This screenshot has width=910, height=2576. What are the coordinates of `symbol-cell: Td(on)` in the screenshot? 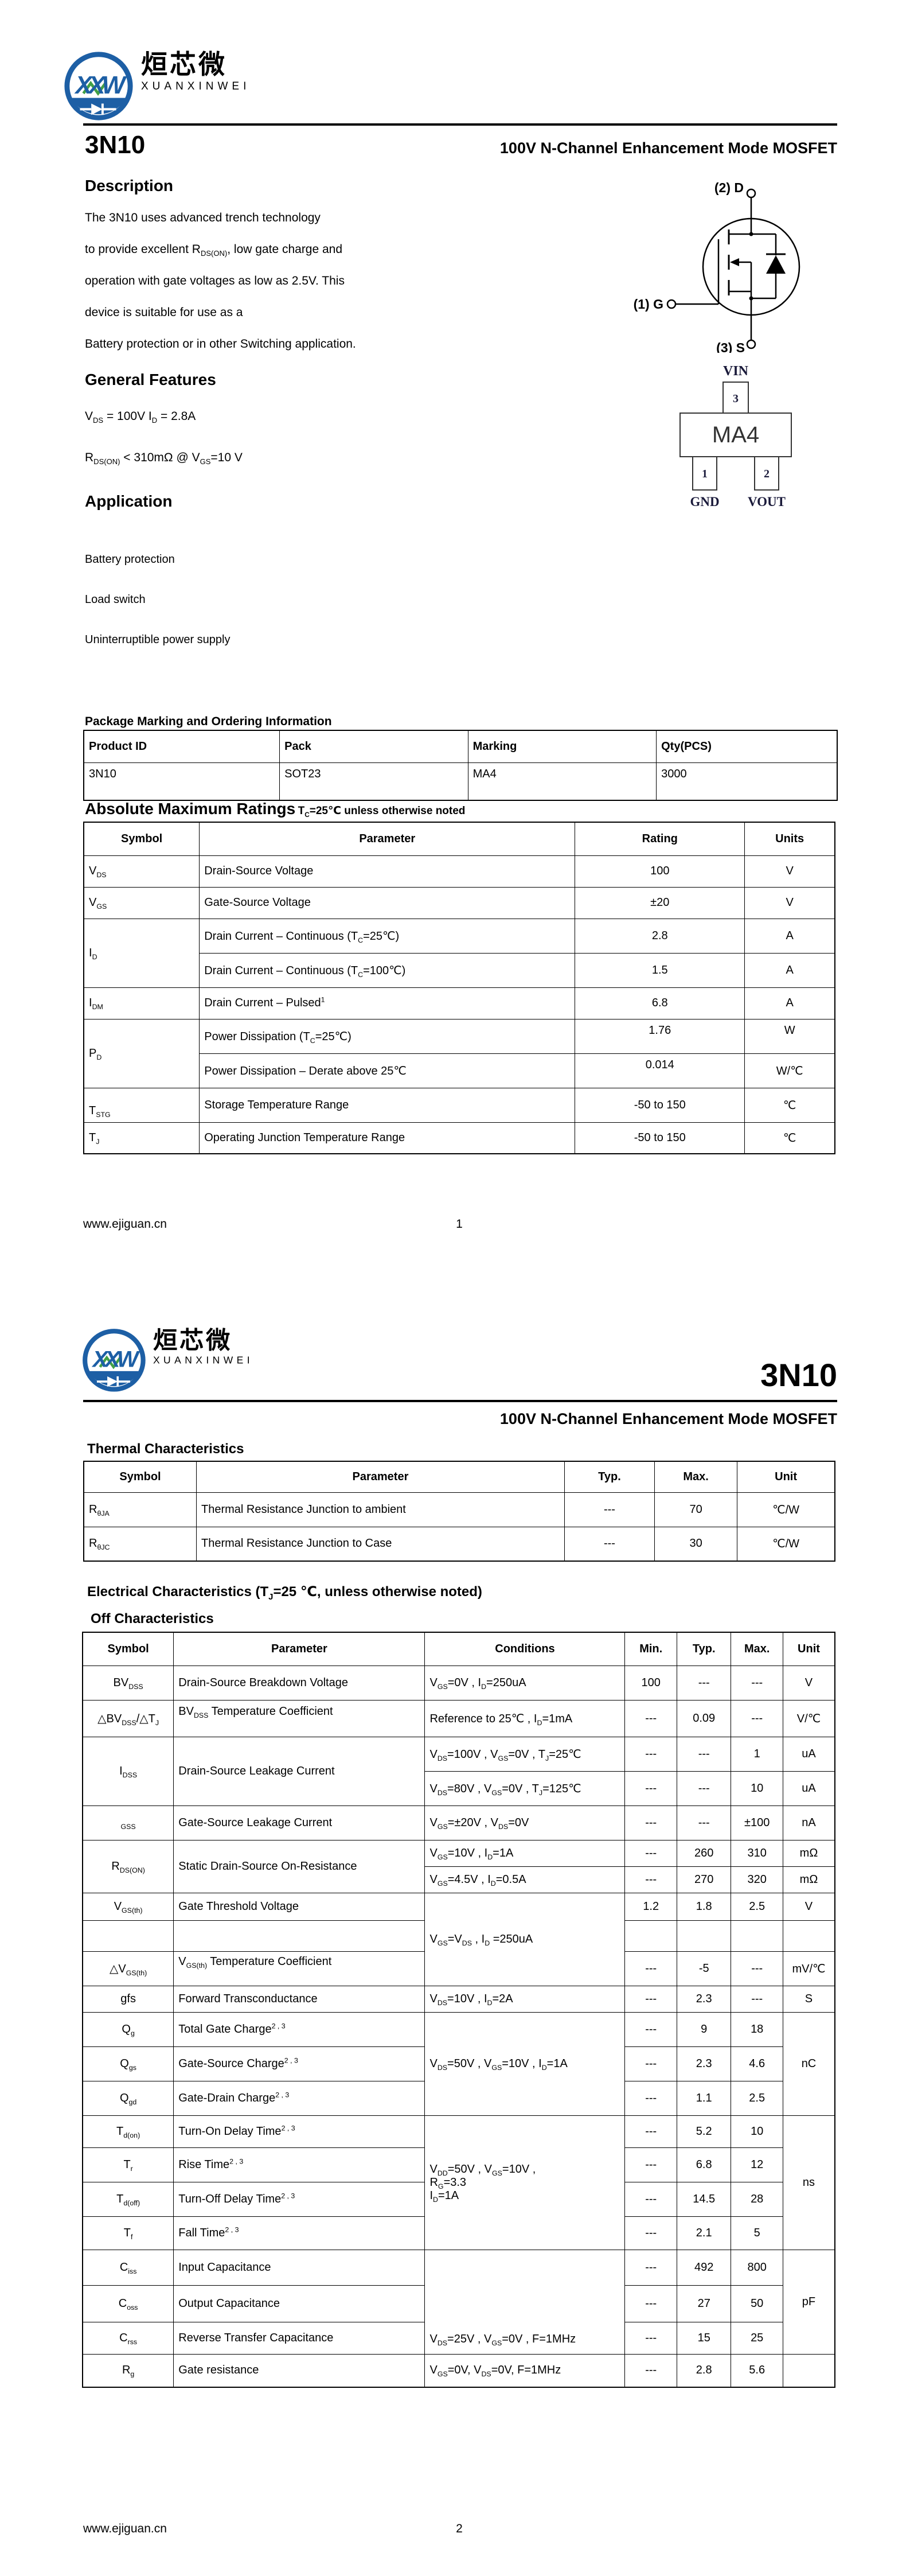 It's located at (128, 2131).